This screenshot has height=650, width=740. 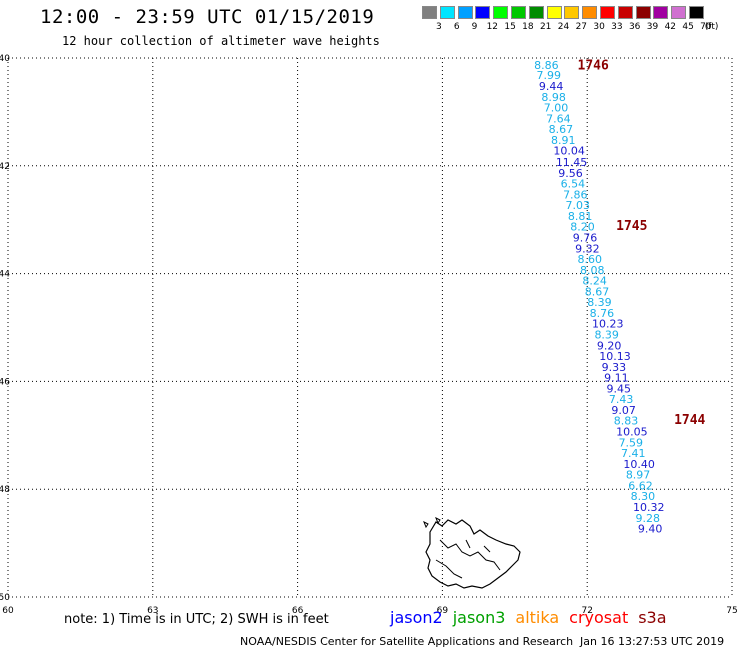 What do you see at coordinates (688, 27) in the screenshot?
I see `legend-label: 45` at bounding box center [688, 27].